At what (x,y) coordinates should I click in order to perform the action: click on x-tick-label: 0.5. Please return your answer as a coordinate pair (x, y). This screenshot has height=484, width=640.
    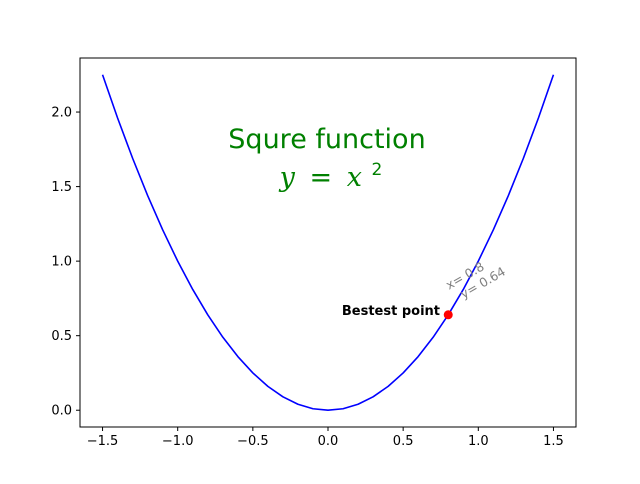
    Looking at the image, I should click on (403, 441).